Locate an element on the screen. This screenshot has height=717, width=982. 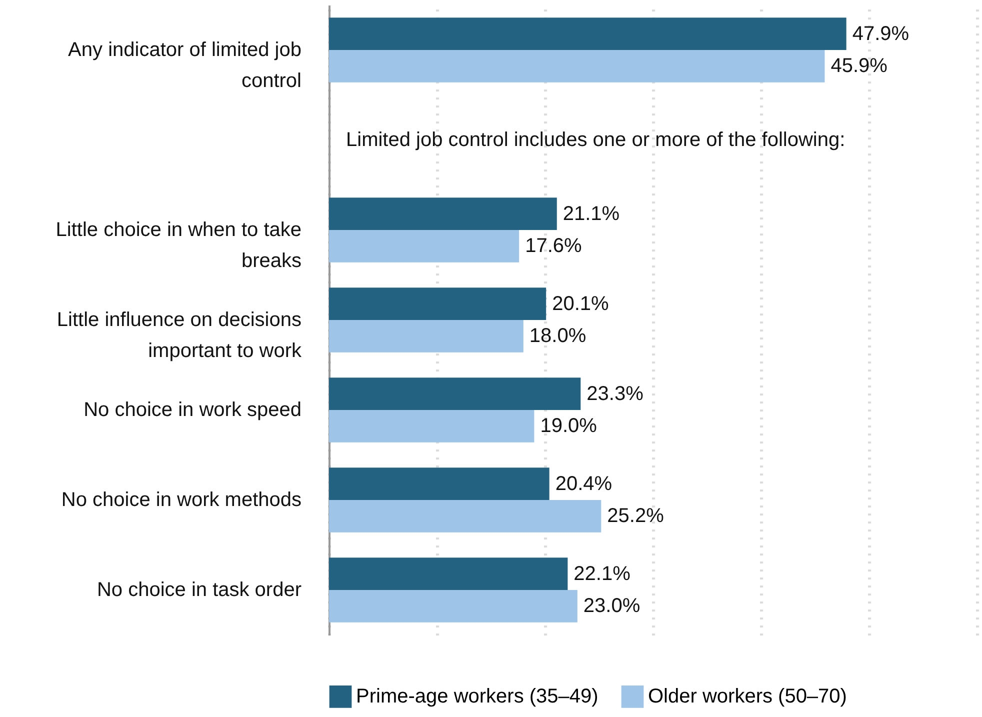
y-tick-label: No choice in task order is located at coordinates (199, 590).